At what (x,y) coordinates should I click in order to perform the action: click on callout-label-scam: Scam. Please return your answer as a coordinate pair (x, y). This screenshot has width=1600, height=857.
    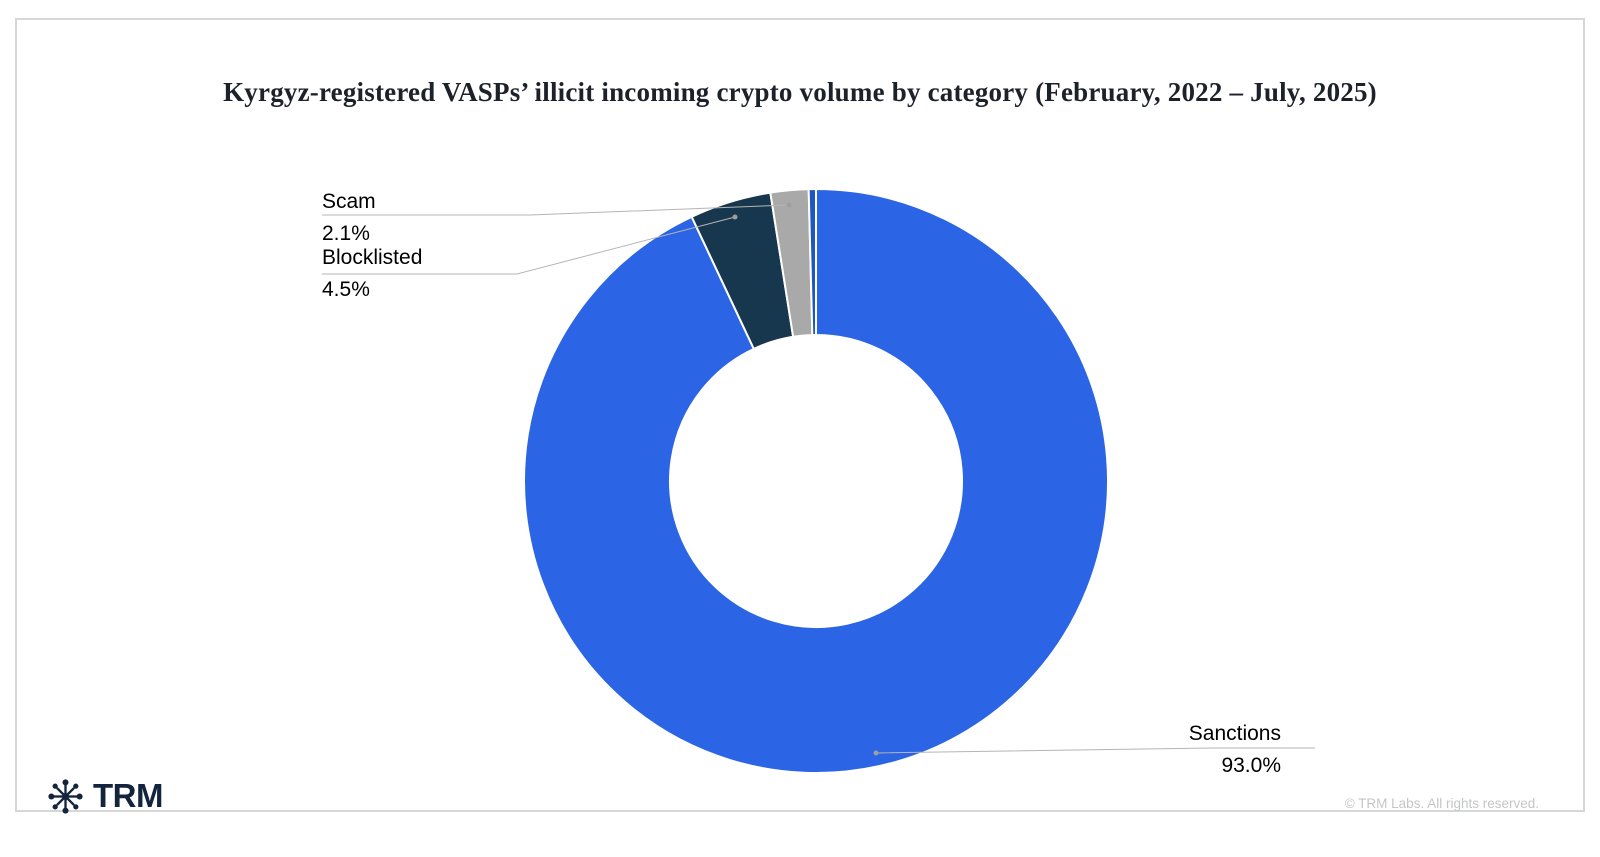
    Looking at the image, I should click on (349, 201).